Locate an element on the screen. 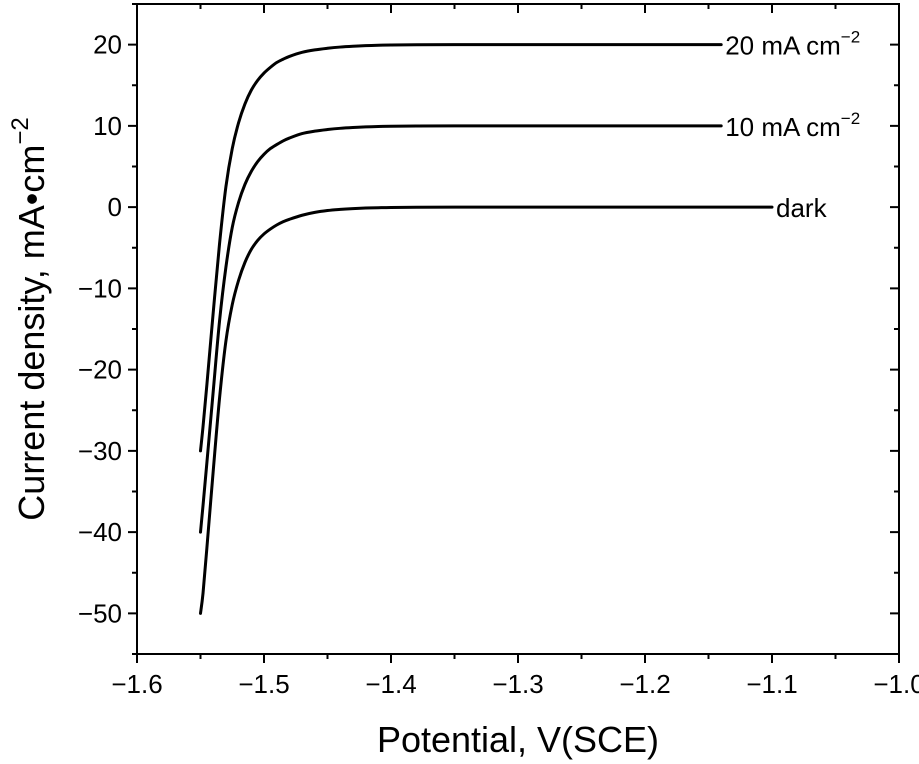 This screenshot has height=764, width=919. series-label-0: 20 mA cm−2 is located at coordinates (792, 44).